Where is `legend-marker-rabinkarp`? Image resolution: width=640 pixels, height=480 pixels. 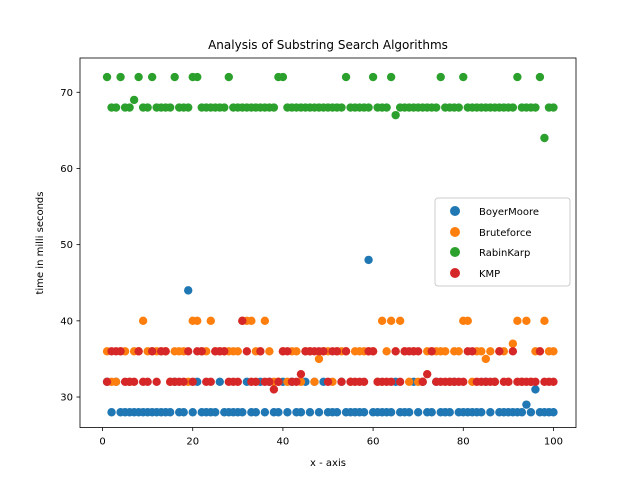 legend-marker-rabinkarp is located at coordinates (455, 252).